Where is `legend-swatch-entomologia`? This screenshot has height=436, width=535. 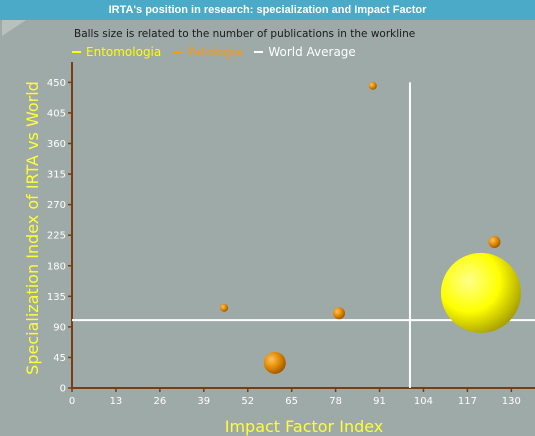
legend-swatch-entomologia is located at coordinates (76, 52).